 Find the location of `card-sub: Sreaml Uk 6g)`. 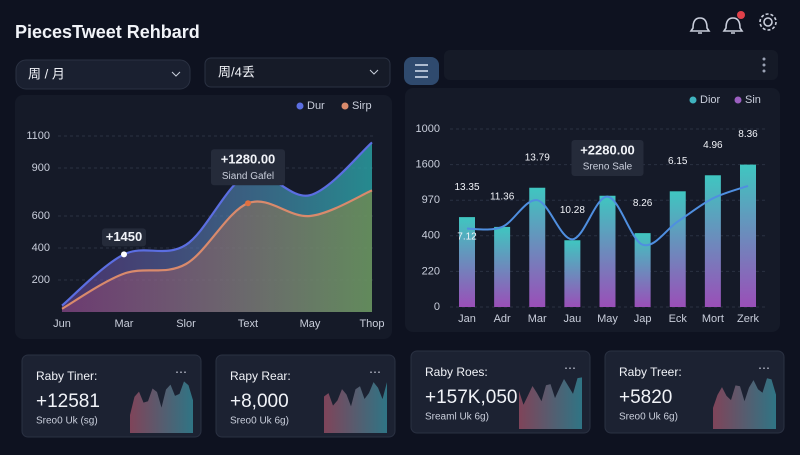

card-sub: Sreaml Uk 6g) is located at coordinates (457, 417).